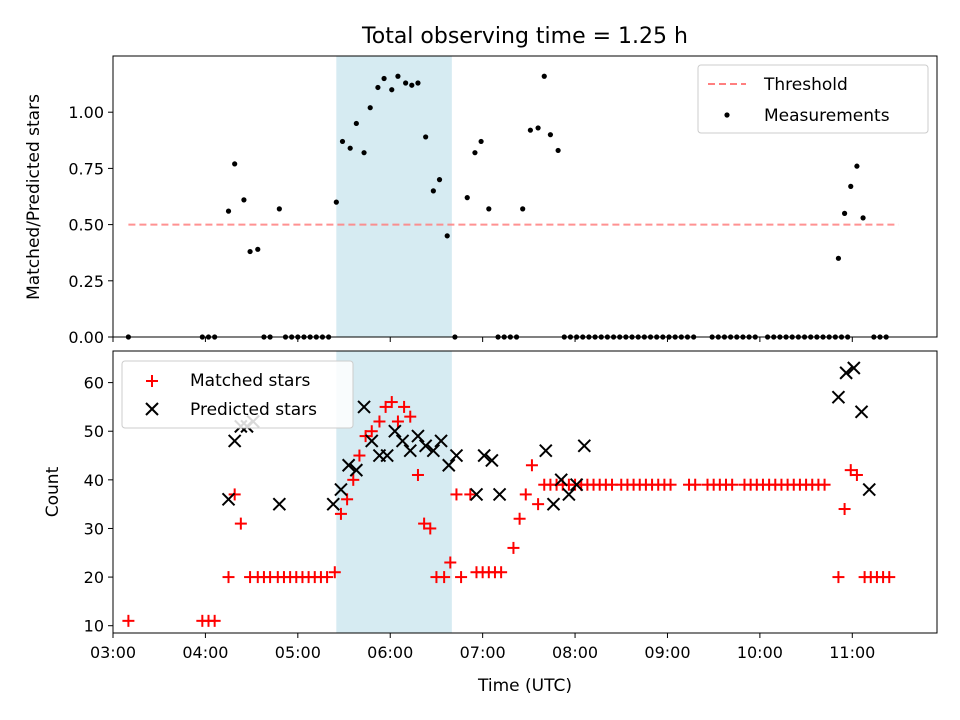 The image size is (960, 720). What do you see at coordinates (86, 168) in the screenshot?
I see `top-y-tick-label: 0.75` at bounding box center [86, 168].